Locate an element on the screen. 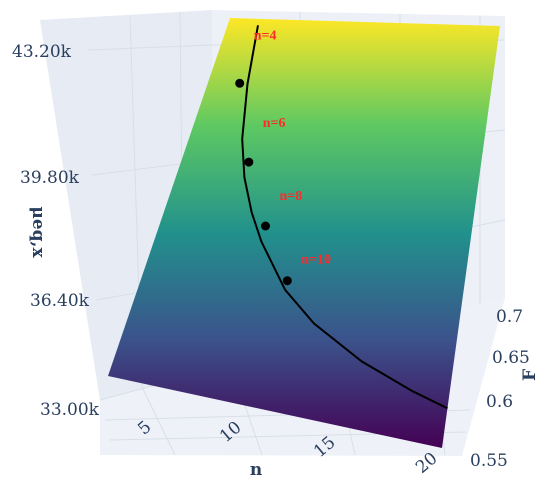 This screenshot has width=550, height=497. marker-annotation: n=6 is located at coordinates (274, 123).